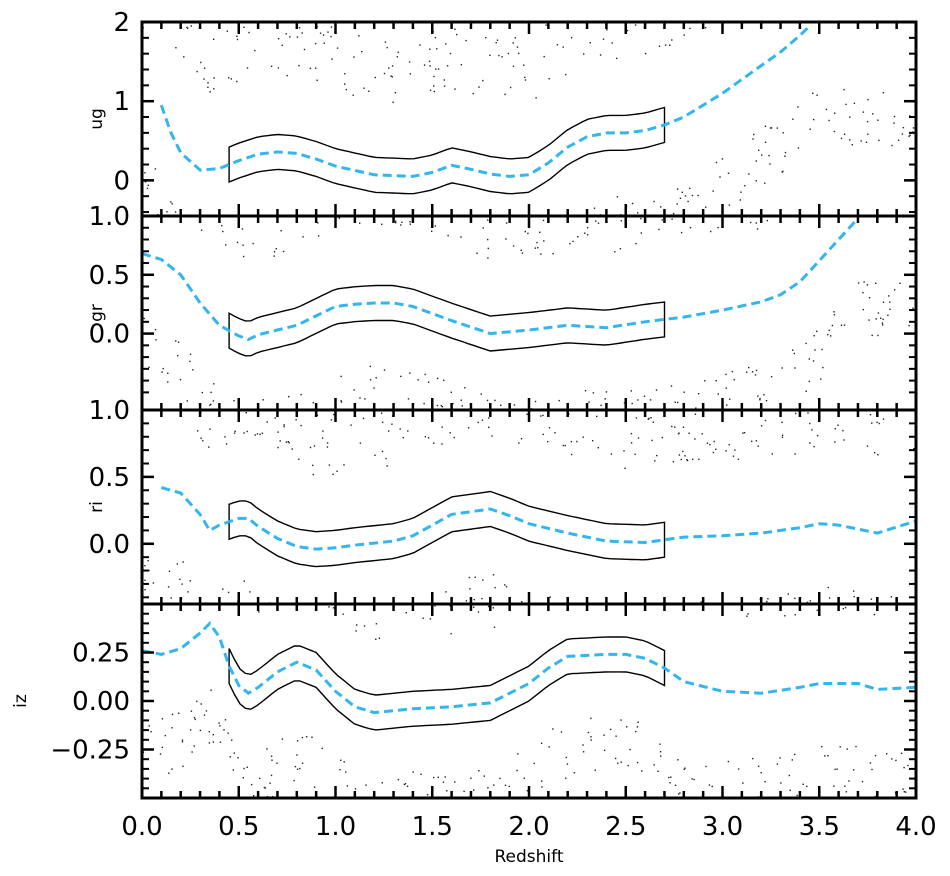 The width and height of the screenshot is (950, 876). Describe the element at coordinates (335, 827) in the screenshot. I see `x-tick-label: 1.0` at that location.